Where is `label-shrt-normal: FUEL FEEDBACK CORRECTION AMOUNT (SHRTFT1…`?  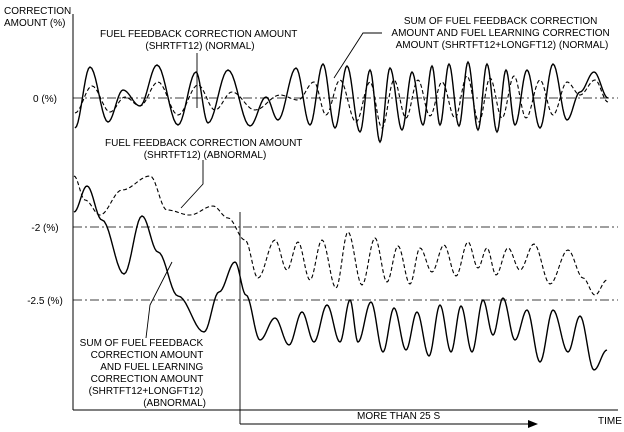 label-shrt-normal: FUEL FEEDBACK CORRECTION AMOUNT (SHRTFT1… is located at coordinates (200, 40).